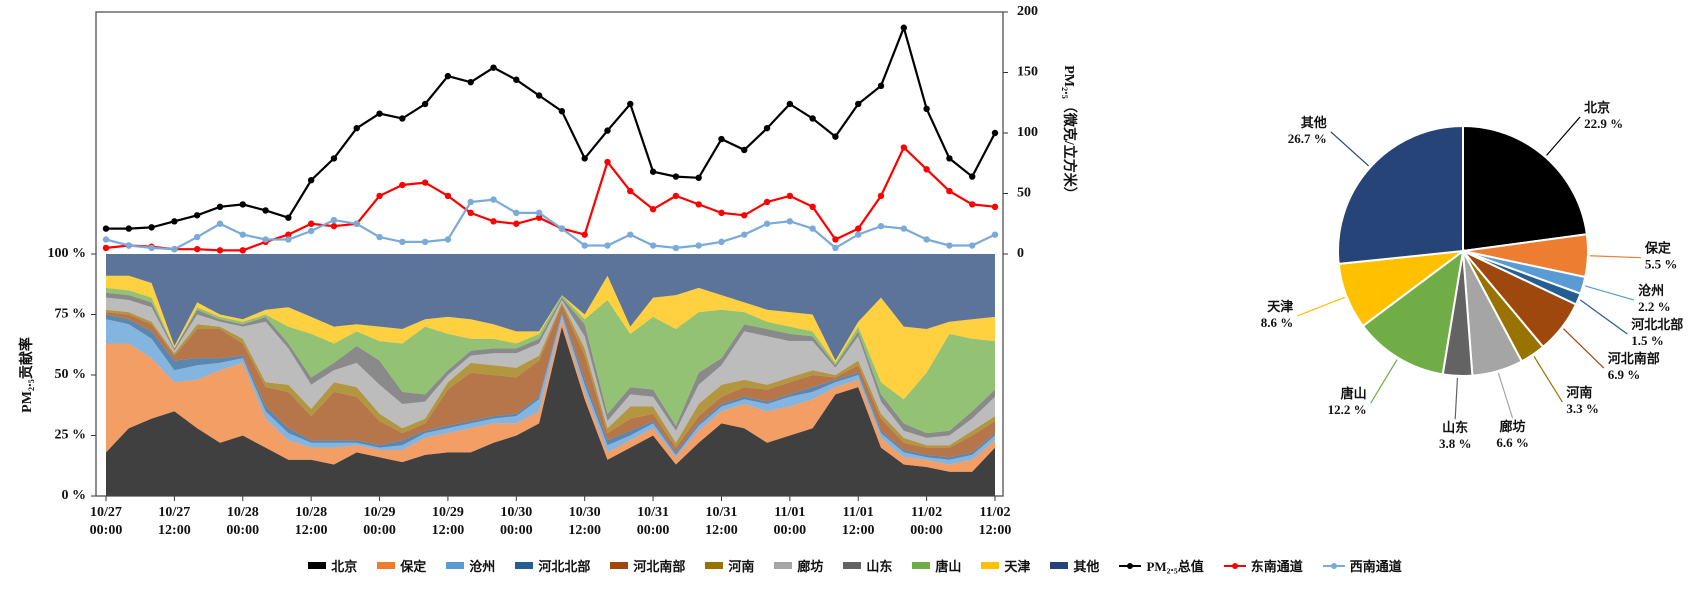 The width and height of the screenshot is (1700, 600). What do you see at coordinates (71, 314) in the screenshot?
I see `y-tick-label: 75 %` at bounding box center [71, 314].